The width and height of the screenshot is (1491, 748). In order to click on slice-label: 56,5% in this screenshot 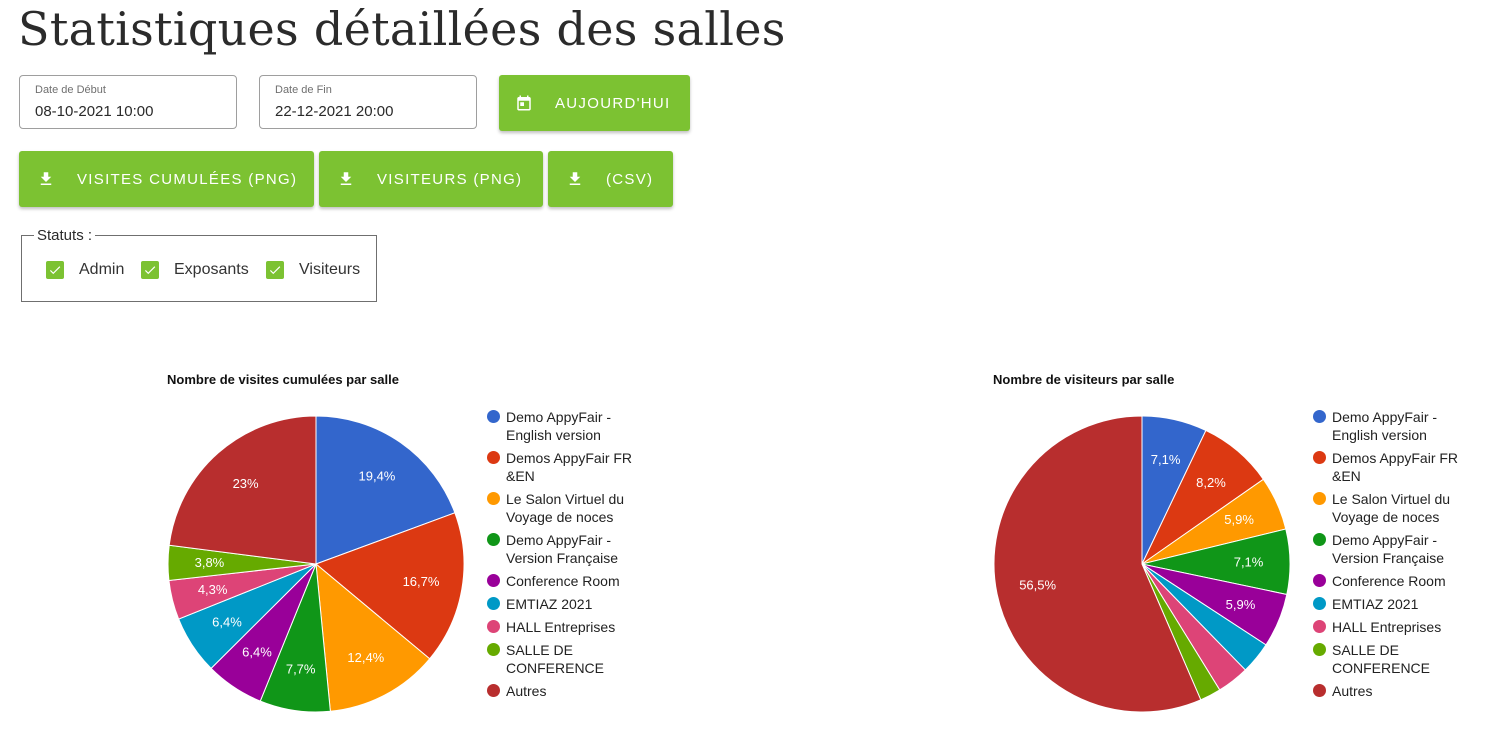, I will do `click(1037, 585)`.